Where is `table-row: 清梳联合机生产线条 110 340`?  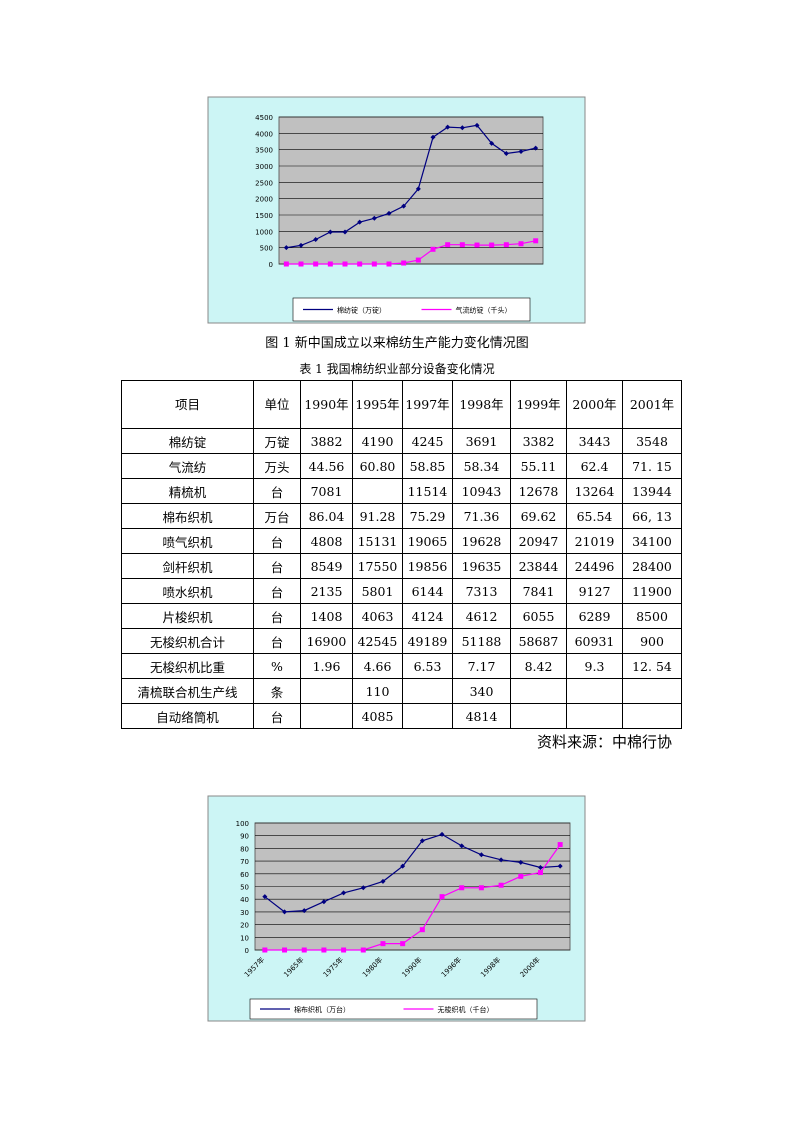
table-row: 清梳联合机生产线条 110 340 is located at coordinates (401, 691).